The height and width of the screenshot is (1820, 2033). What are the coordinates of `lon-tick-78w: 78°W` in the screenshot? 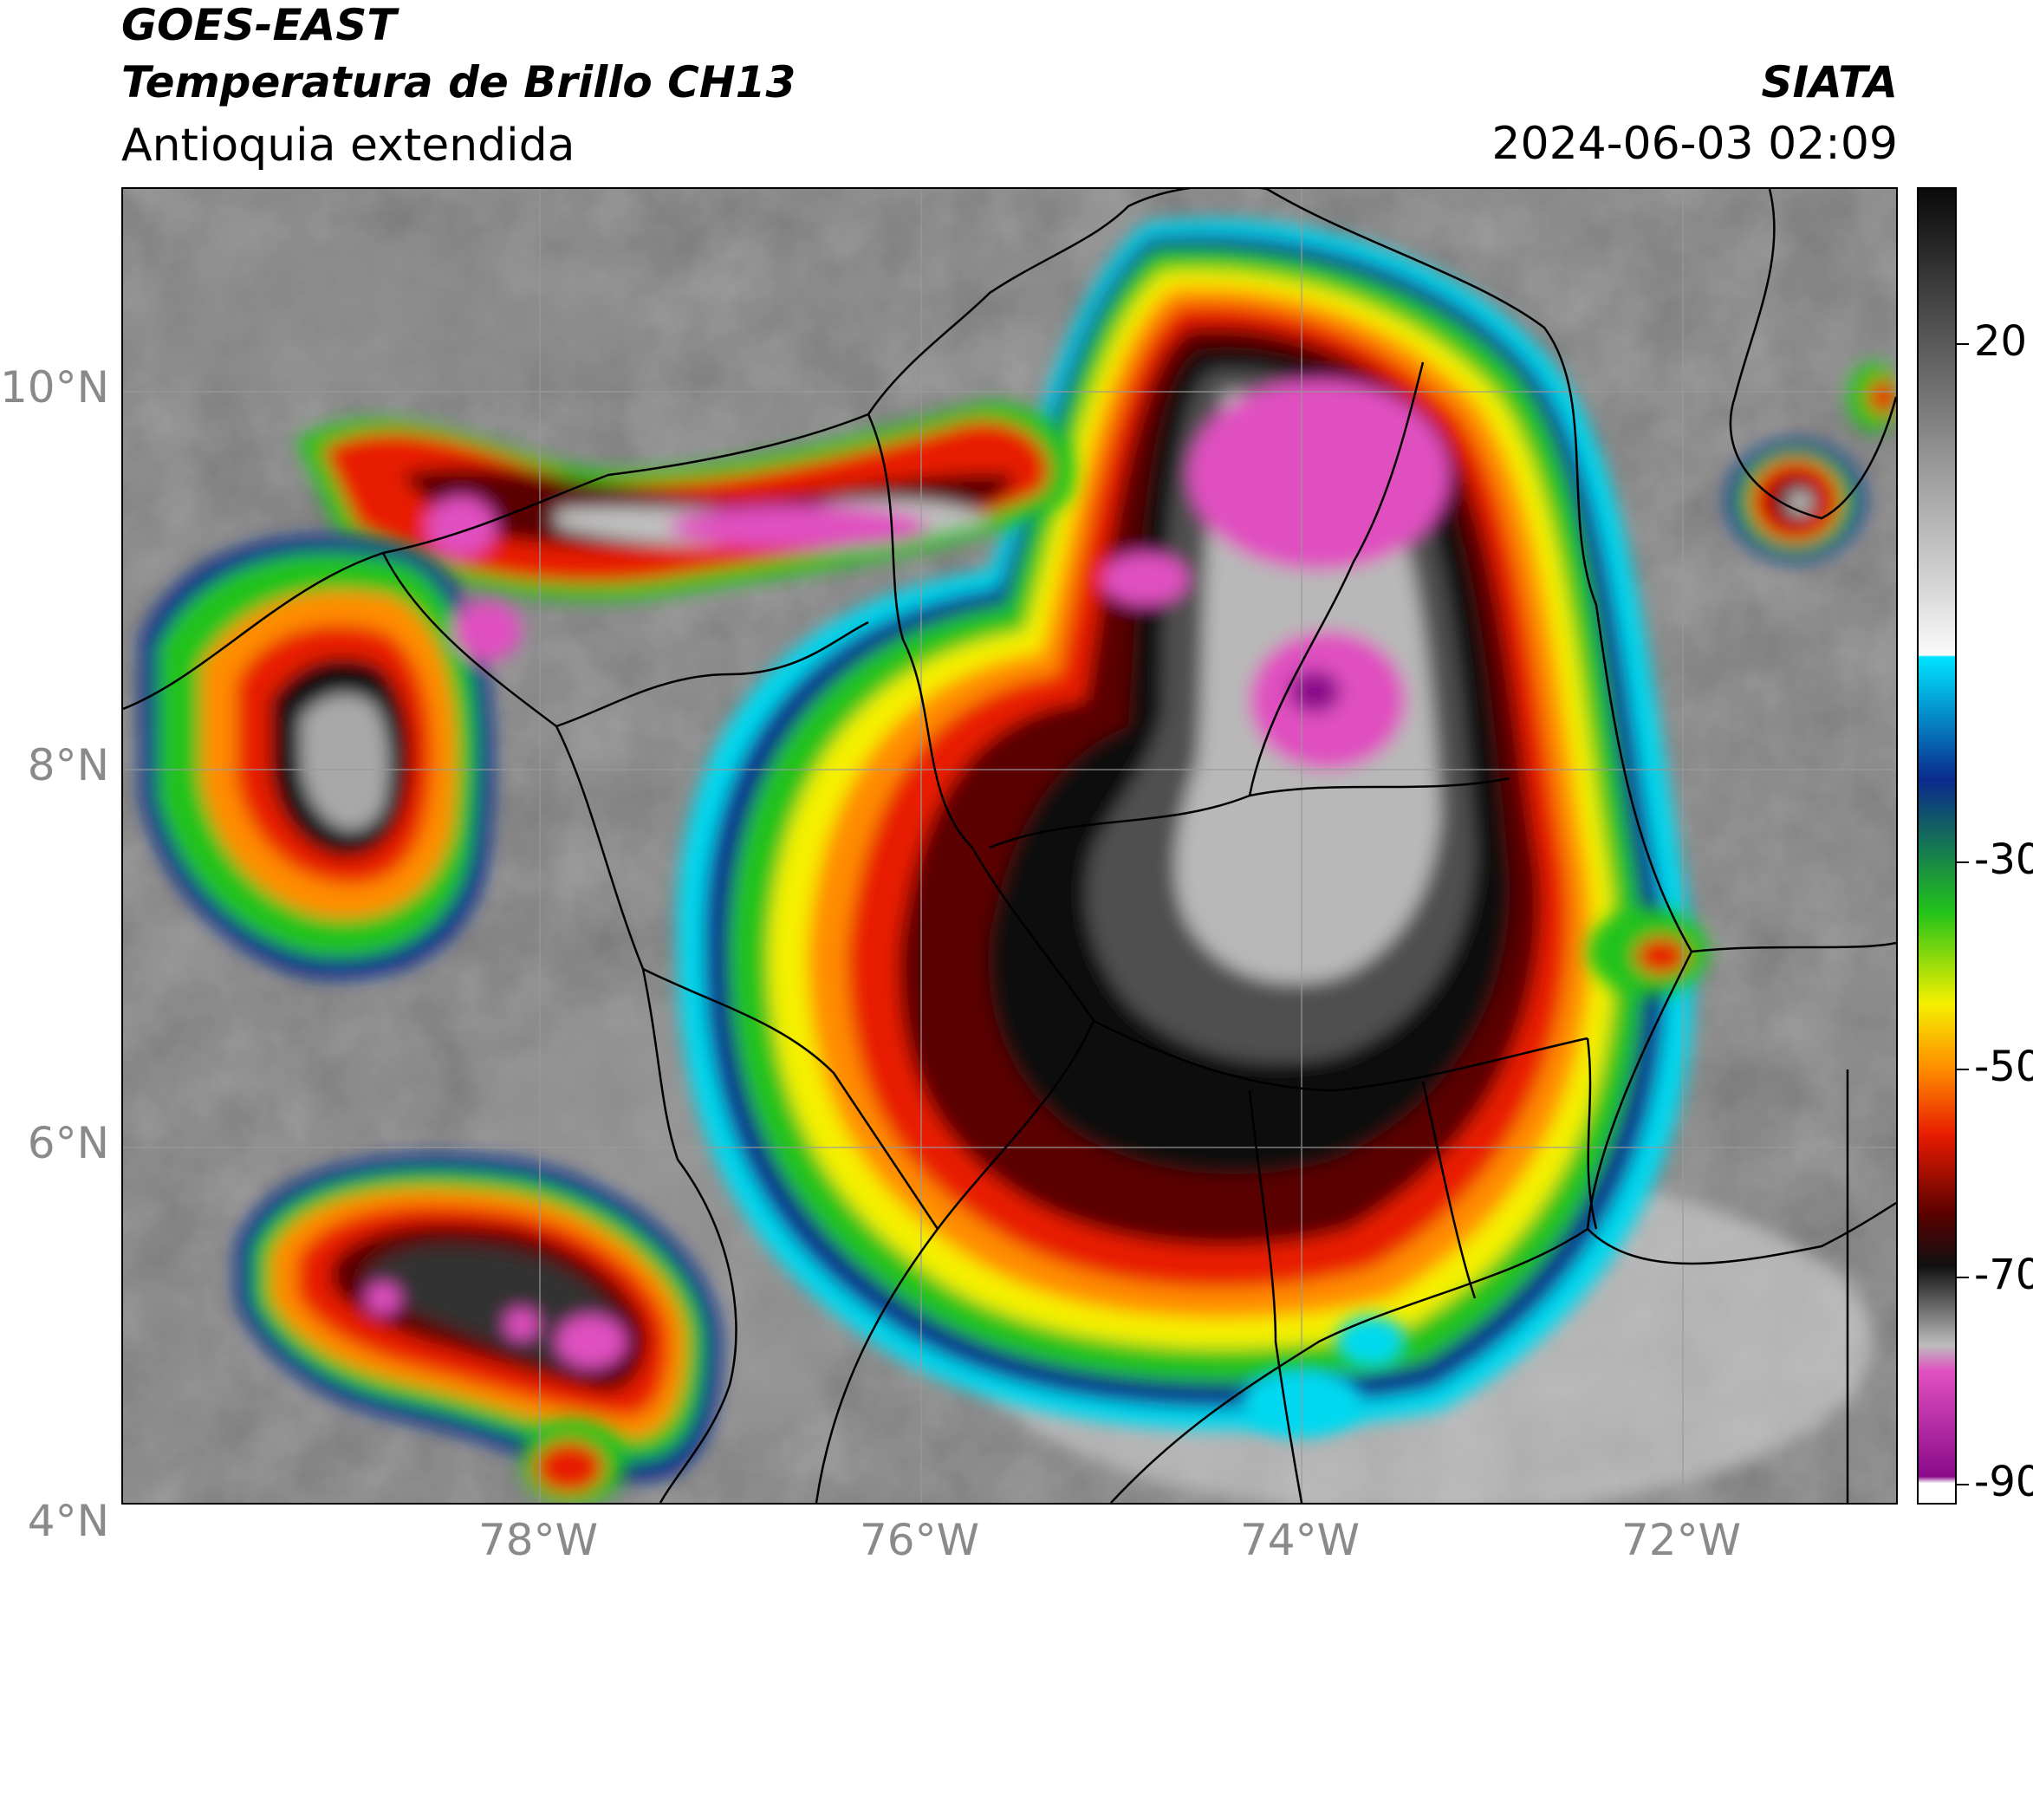 It's located at (538, 1540).